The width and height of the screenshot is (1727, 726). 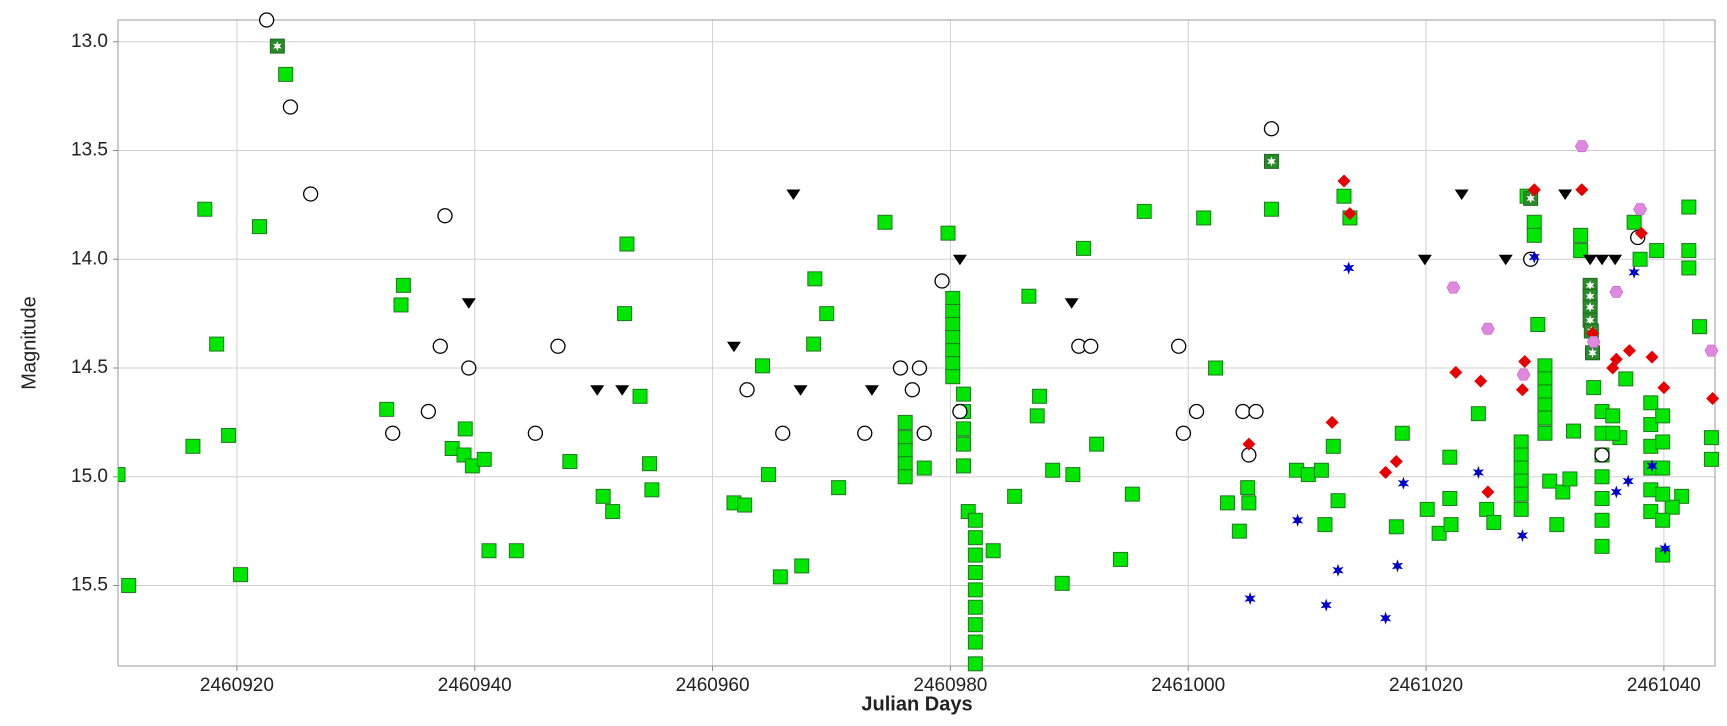 What do you see at coordinates (89, 41) in the screenshot?
I see `y-tick-label: 13.0` at bounding box center [89, 41].